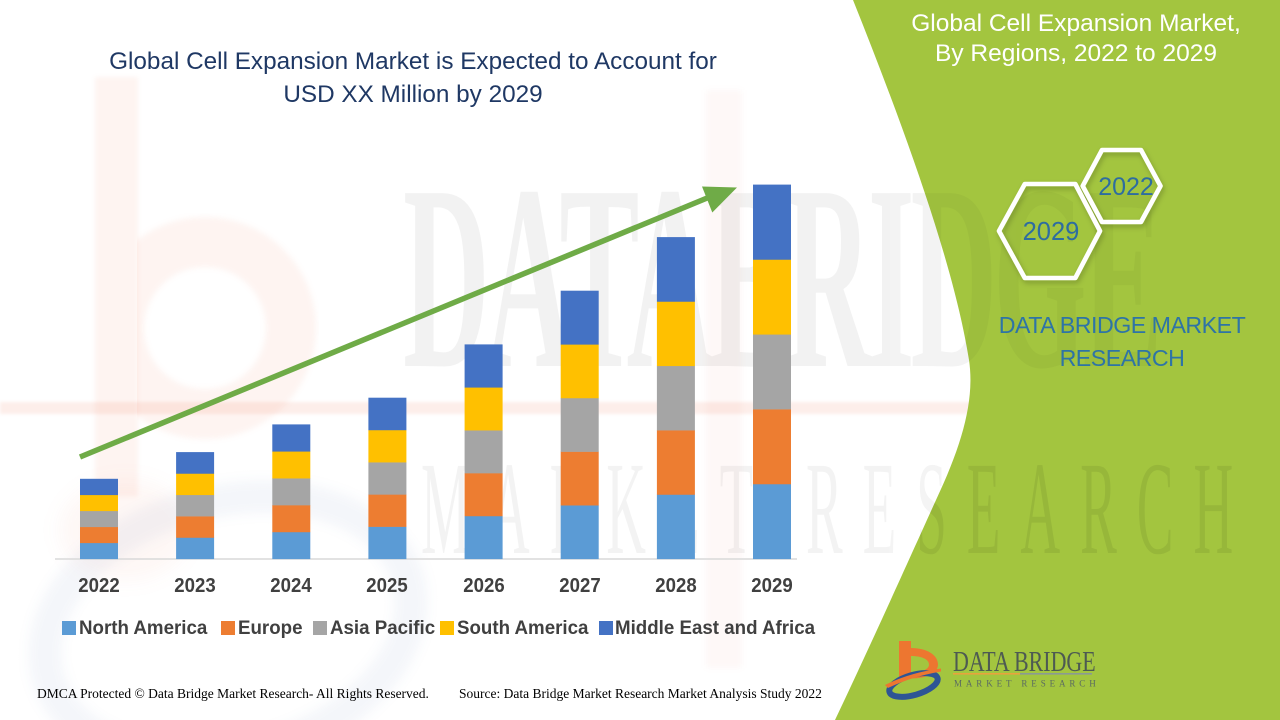  Describe the element at coordinates (1024, 661) in the screenshot. I see `svg-text: DATA BRIDGE` at that location.